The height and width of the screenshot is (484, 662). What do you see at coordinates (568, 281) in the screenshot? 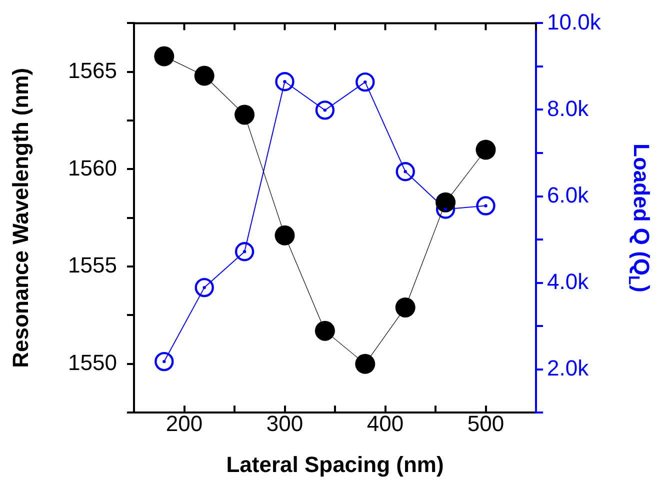
I see `y2-tick-label: 4.0k` at bounding box center [568, 281].